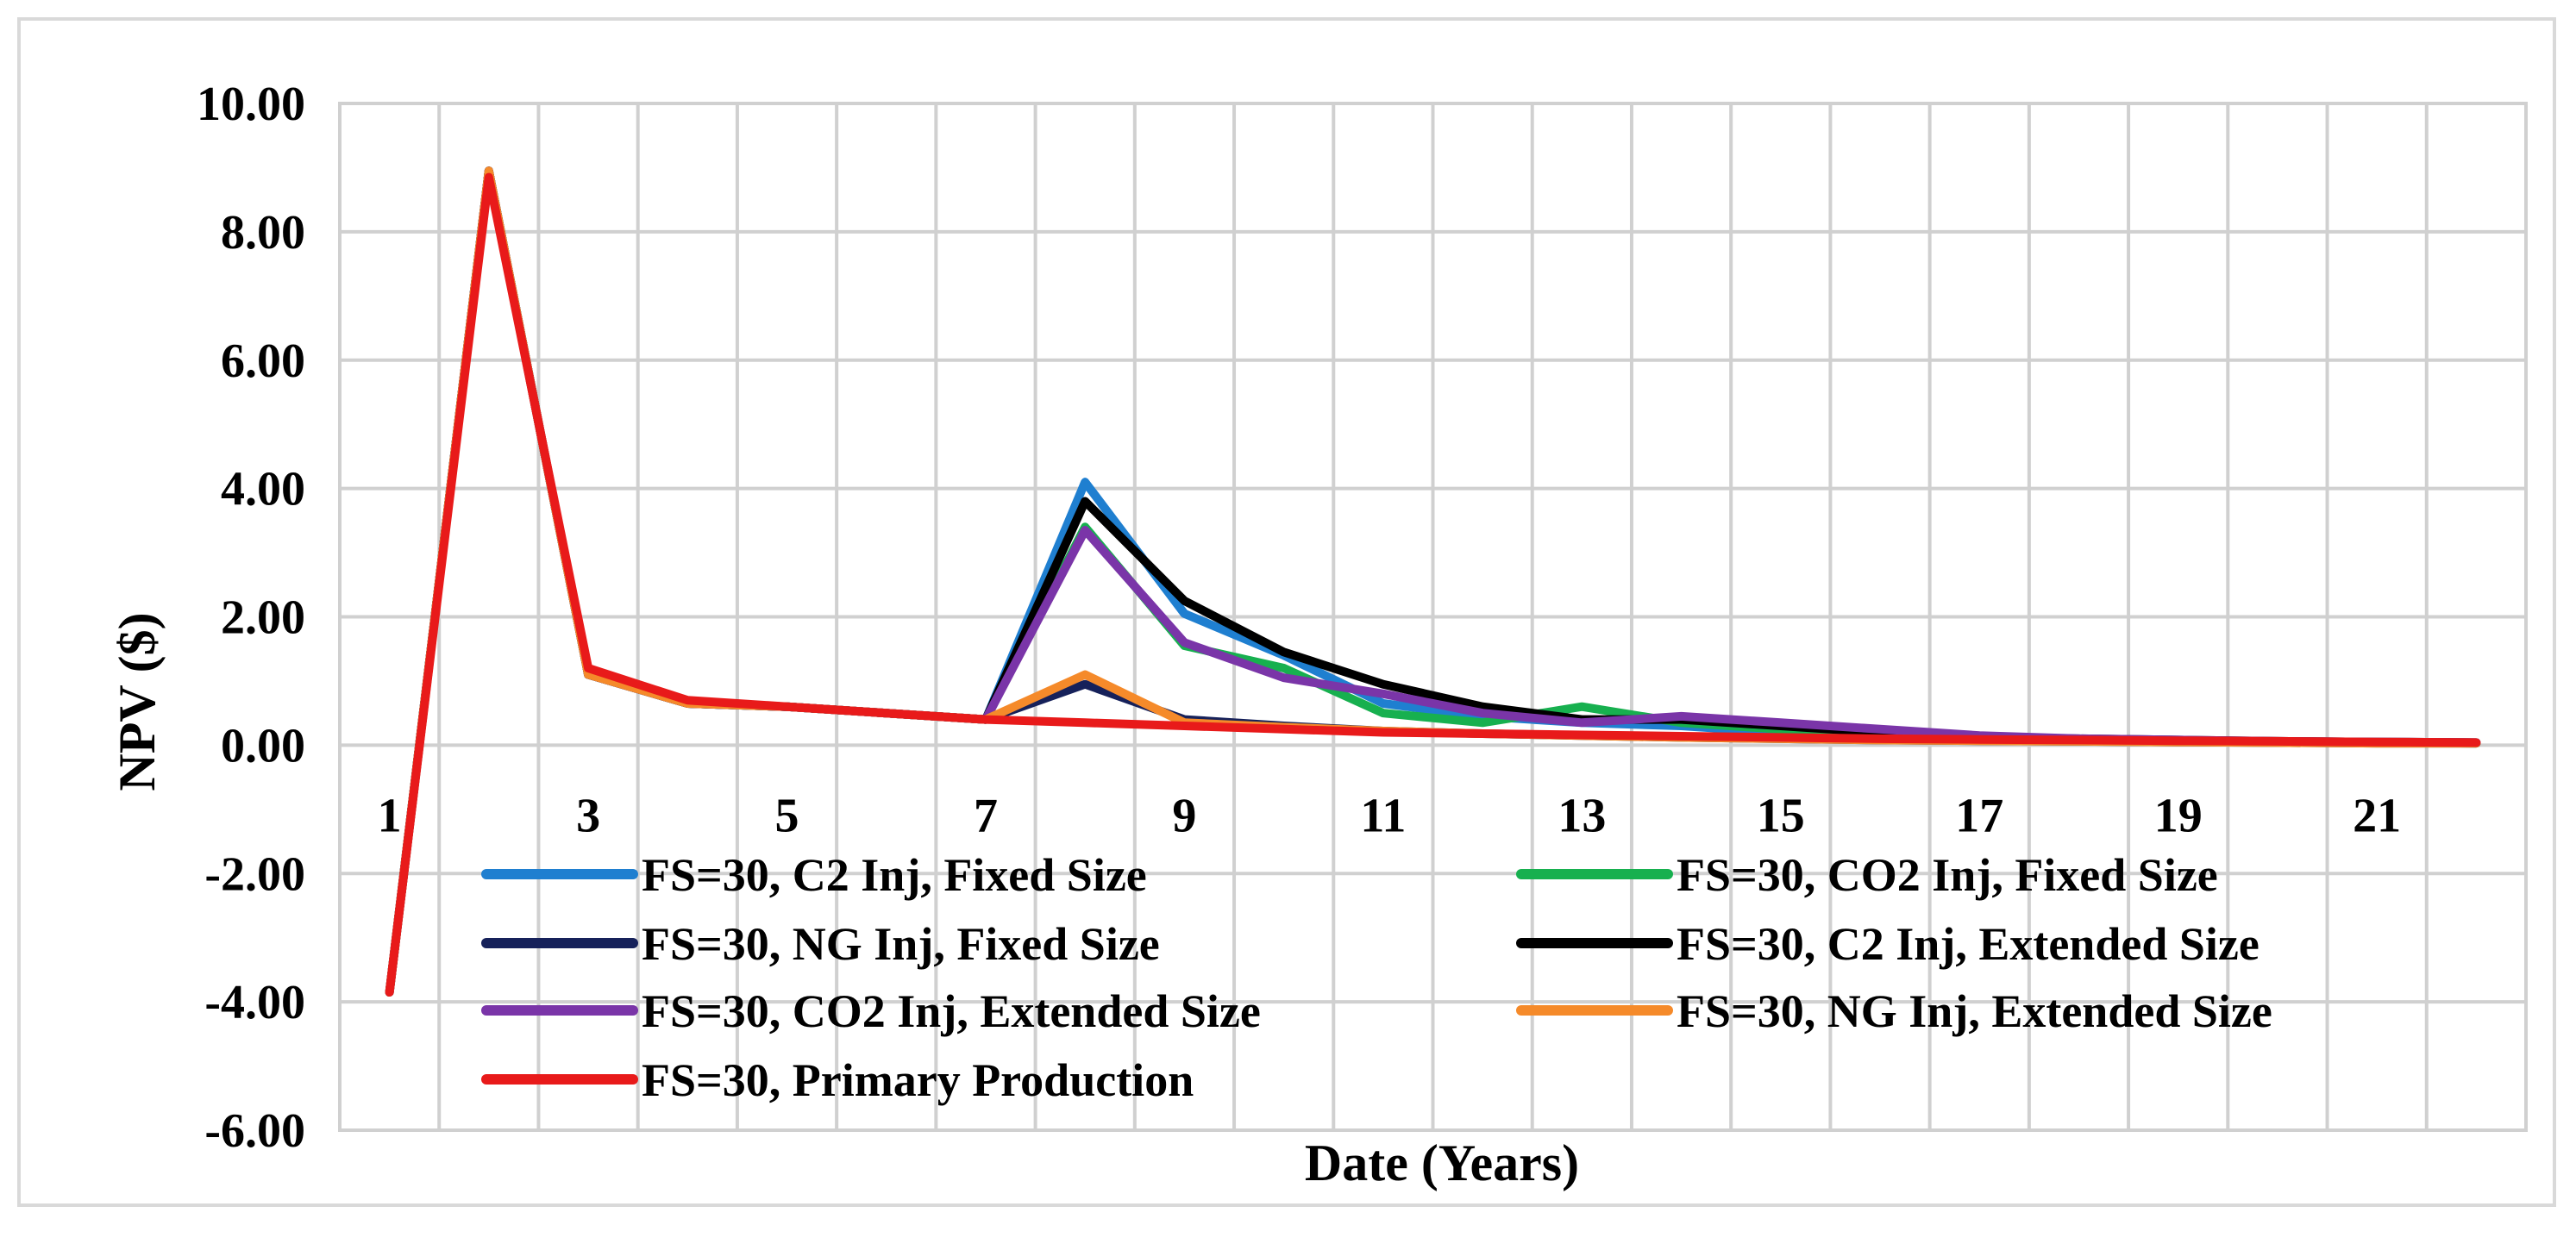 The height and width of the screenshot is (1244, 2576). I want to click on x-axis-title: Date (Years), so click(1442, 1163).